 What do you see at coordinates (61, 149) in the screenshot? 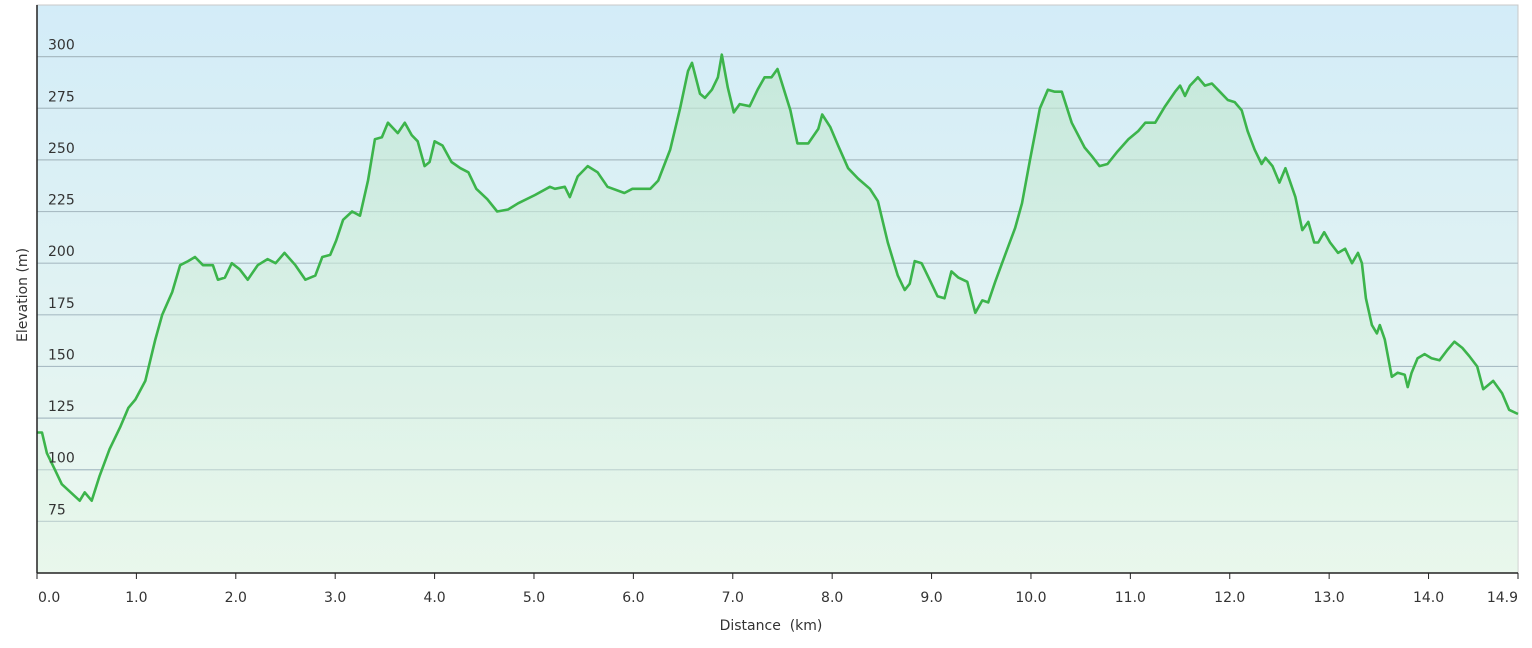
I see `y-tick-label: 250` at bounding box center [61, 149].